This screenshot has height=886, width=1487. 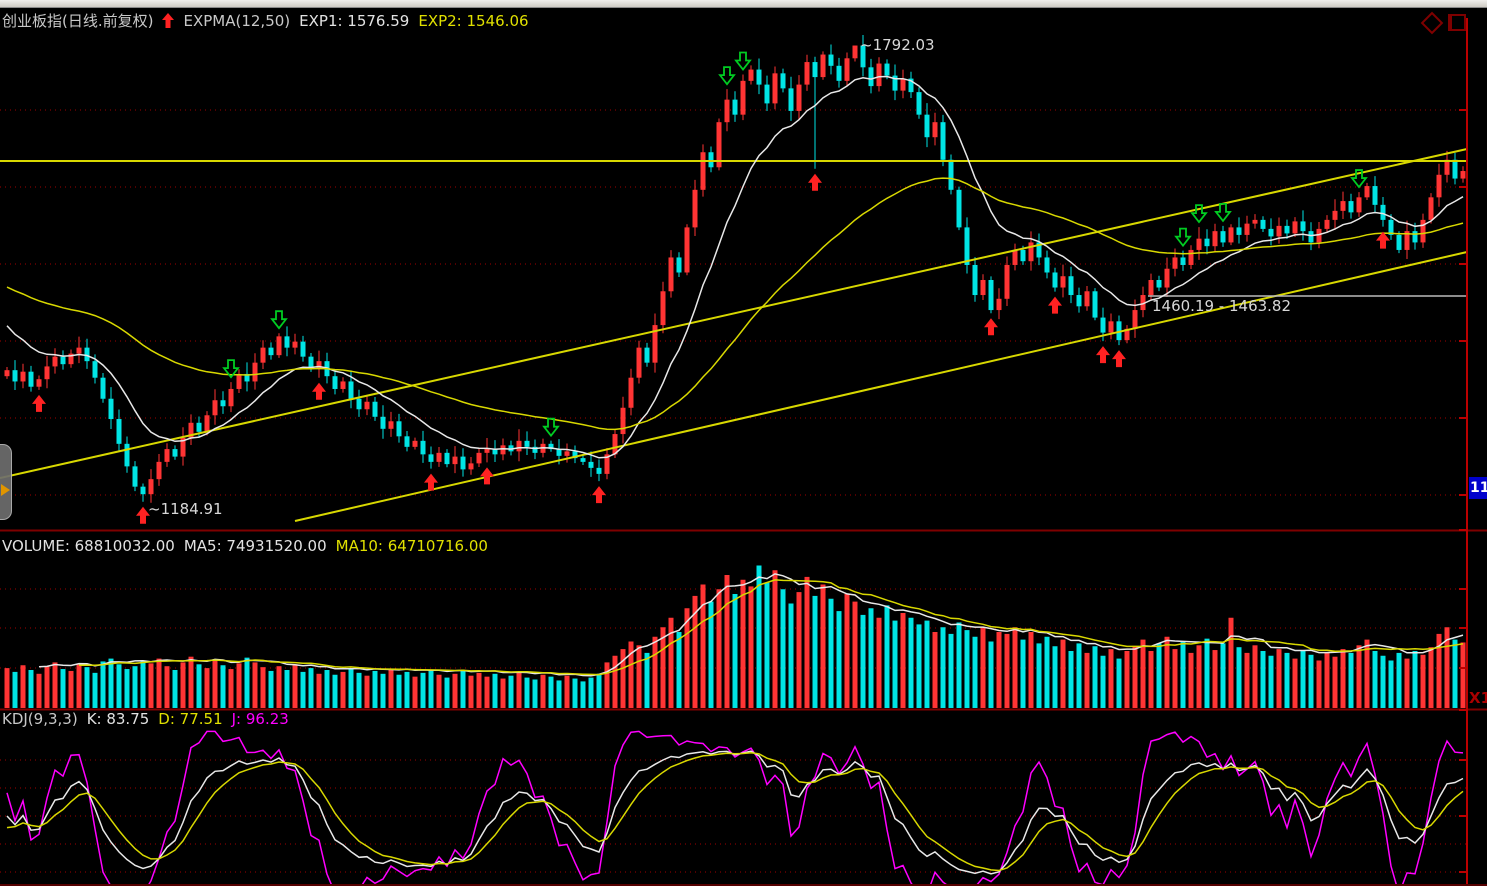 What do you see at coordinates (6, 482) in the screenshot?
I see `side-panel-handle` at bounding box center [6, 482].